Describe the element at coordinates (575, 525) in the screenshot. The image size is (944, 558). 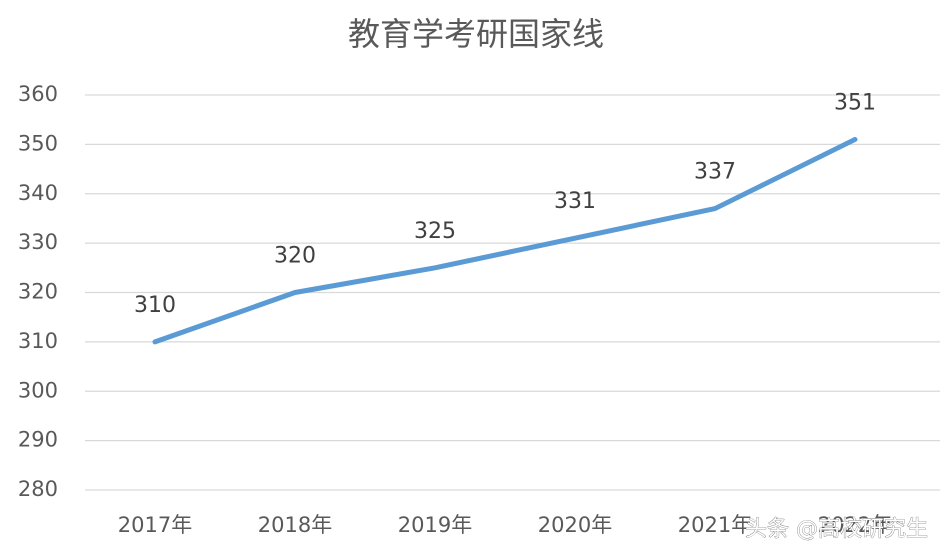
I see `x-tick-label: 2020年` at that location.